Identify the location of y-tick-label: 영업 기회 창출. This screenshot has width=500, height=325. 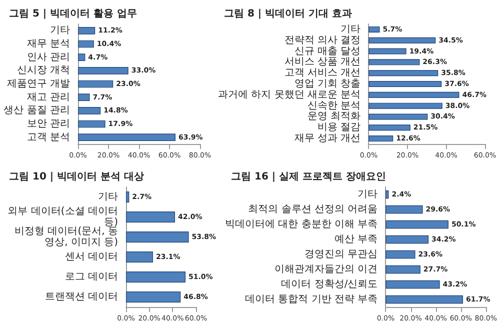
(327, 84).